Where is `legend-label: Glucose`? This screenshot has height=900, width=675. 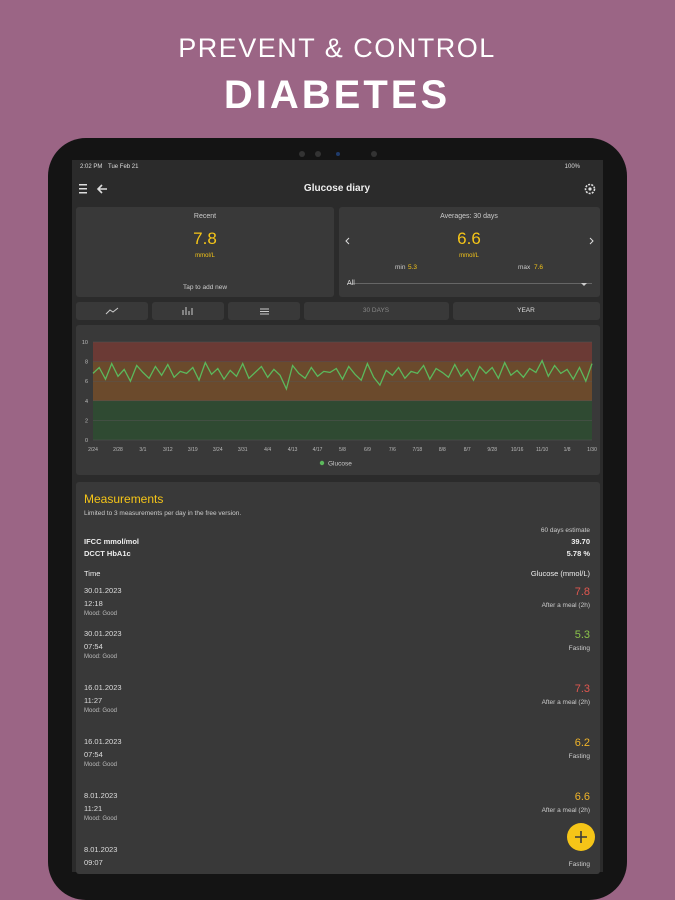
legend-label: Glucose is located at coordinates (340, 464).